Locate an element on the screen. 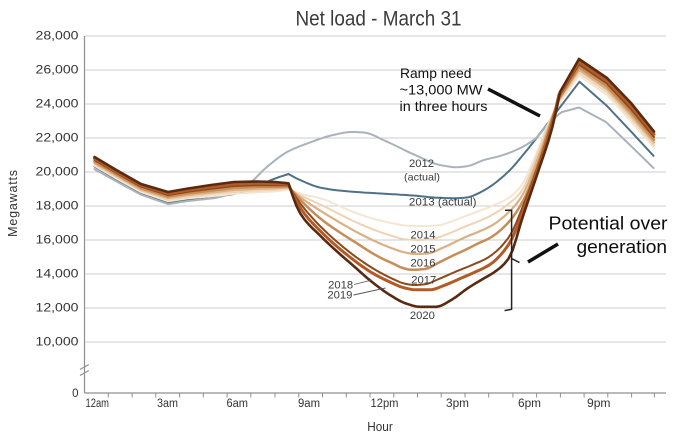  svg-text: 2016 is located at coordinates (423, 264).